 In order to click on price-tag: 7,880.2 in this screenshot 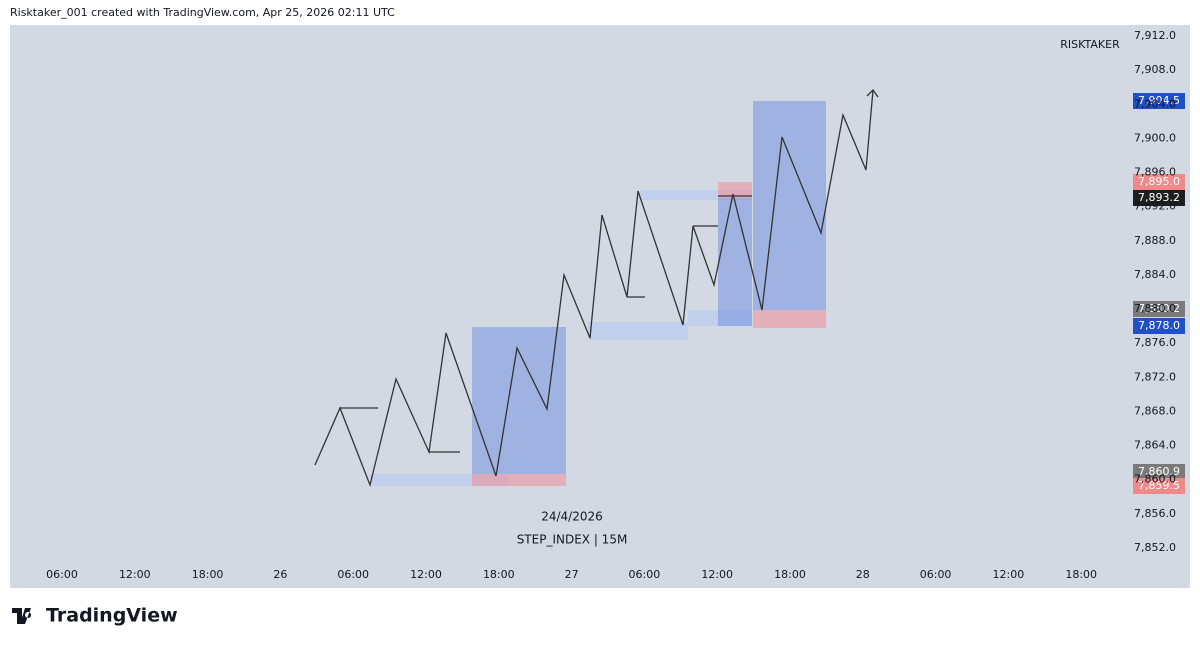, I will do `click(1159, 308)`.